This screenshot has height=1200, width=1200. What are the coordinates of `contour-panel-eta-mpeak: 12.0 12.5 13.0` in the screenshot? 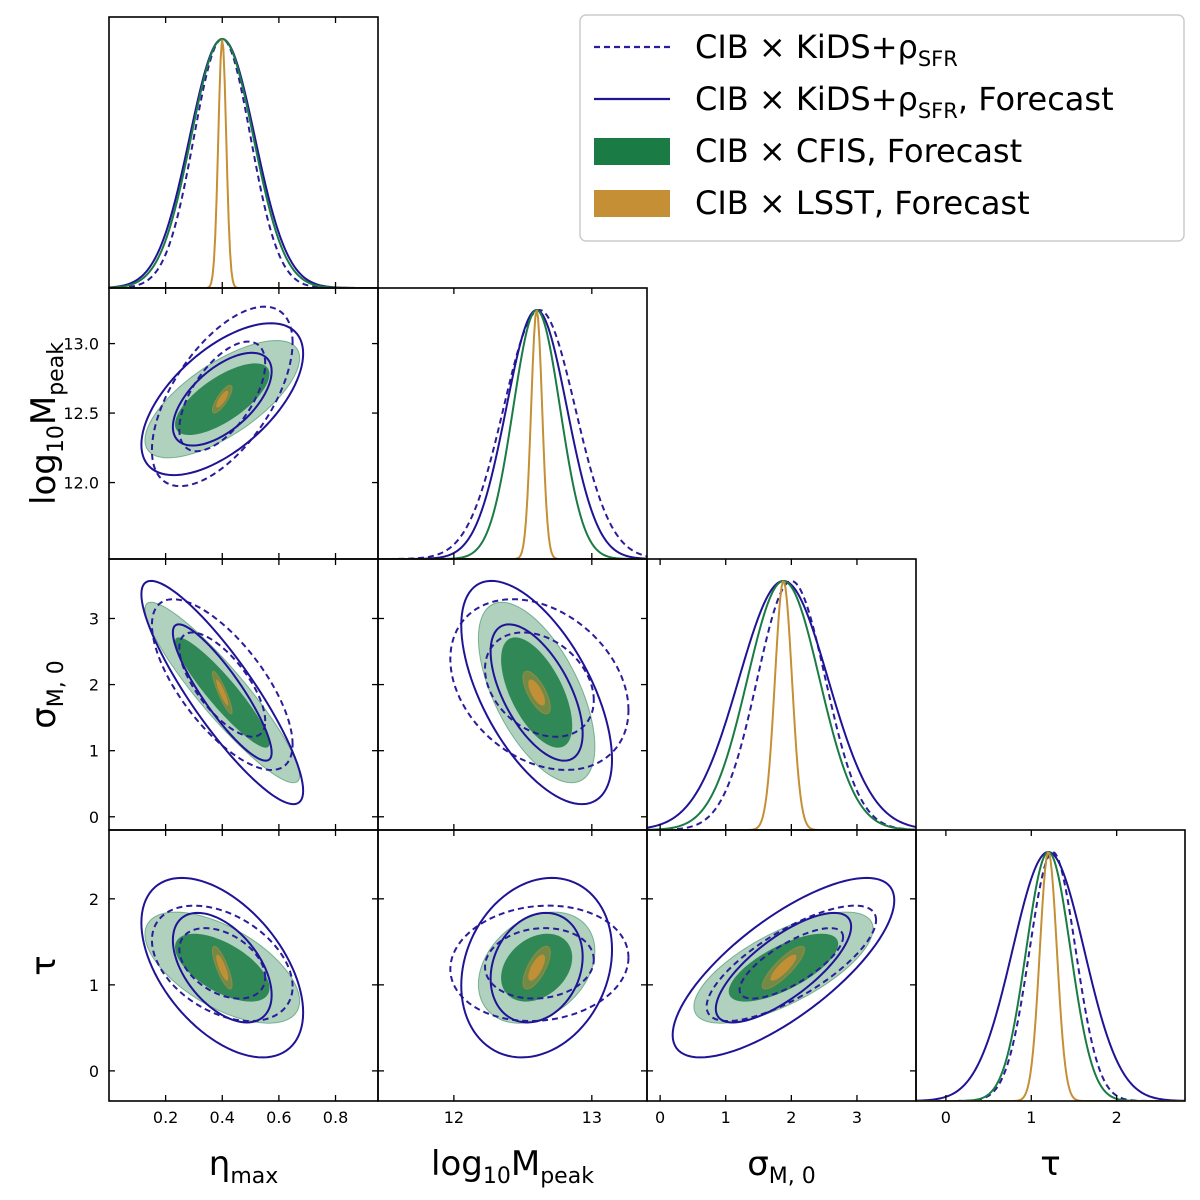 It's located at (221, 423).